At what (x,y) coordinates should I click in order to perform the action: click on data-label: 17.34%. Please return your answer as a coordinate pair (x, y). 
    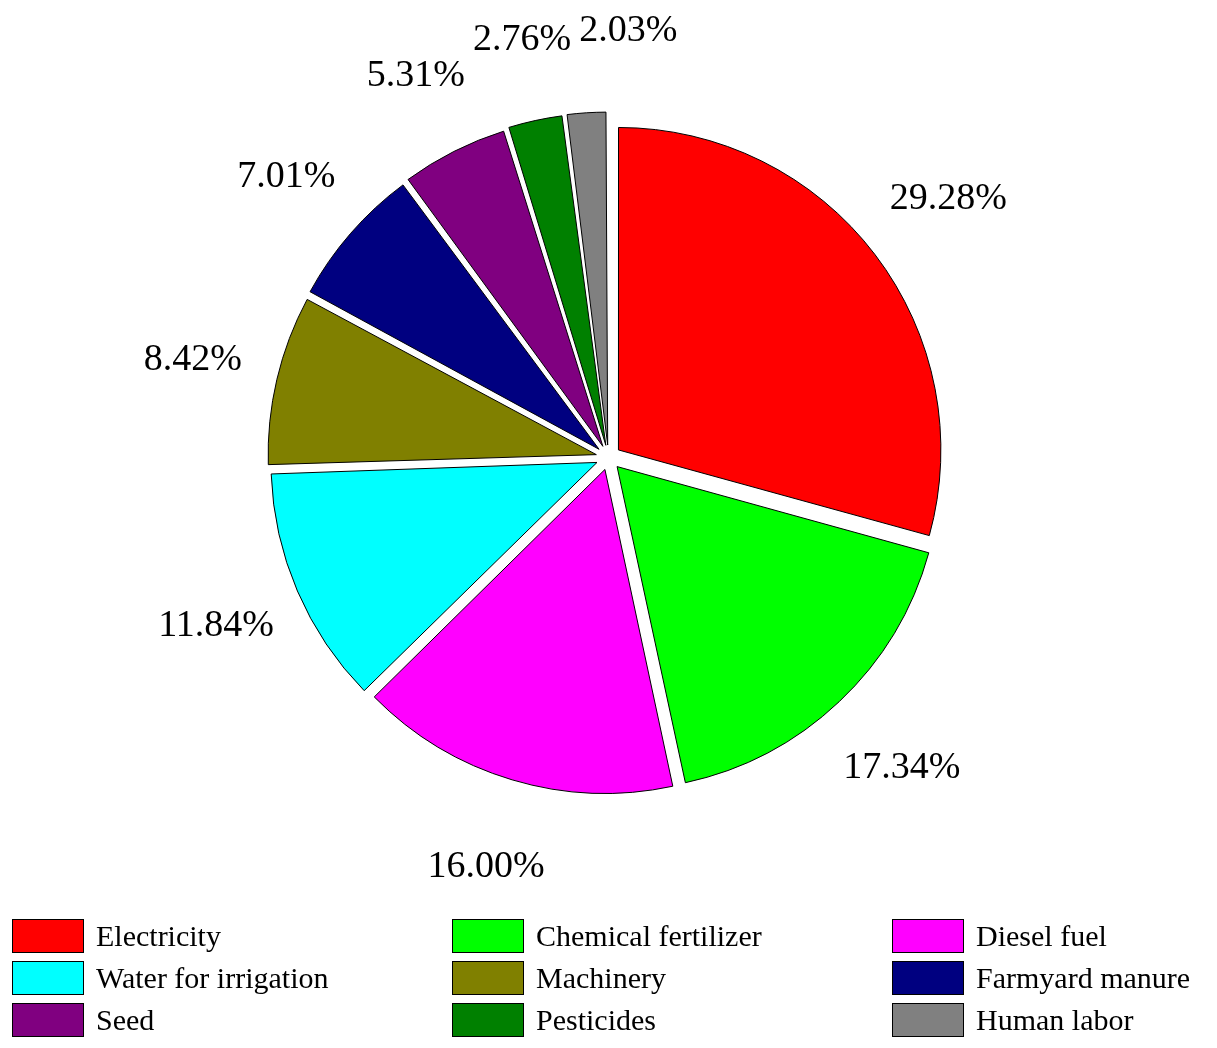
    Looking at the image, I should click on (902, 764).